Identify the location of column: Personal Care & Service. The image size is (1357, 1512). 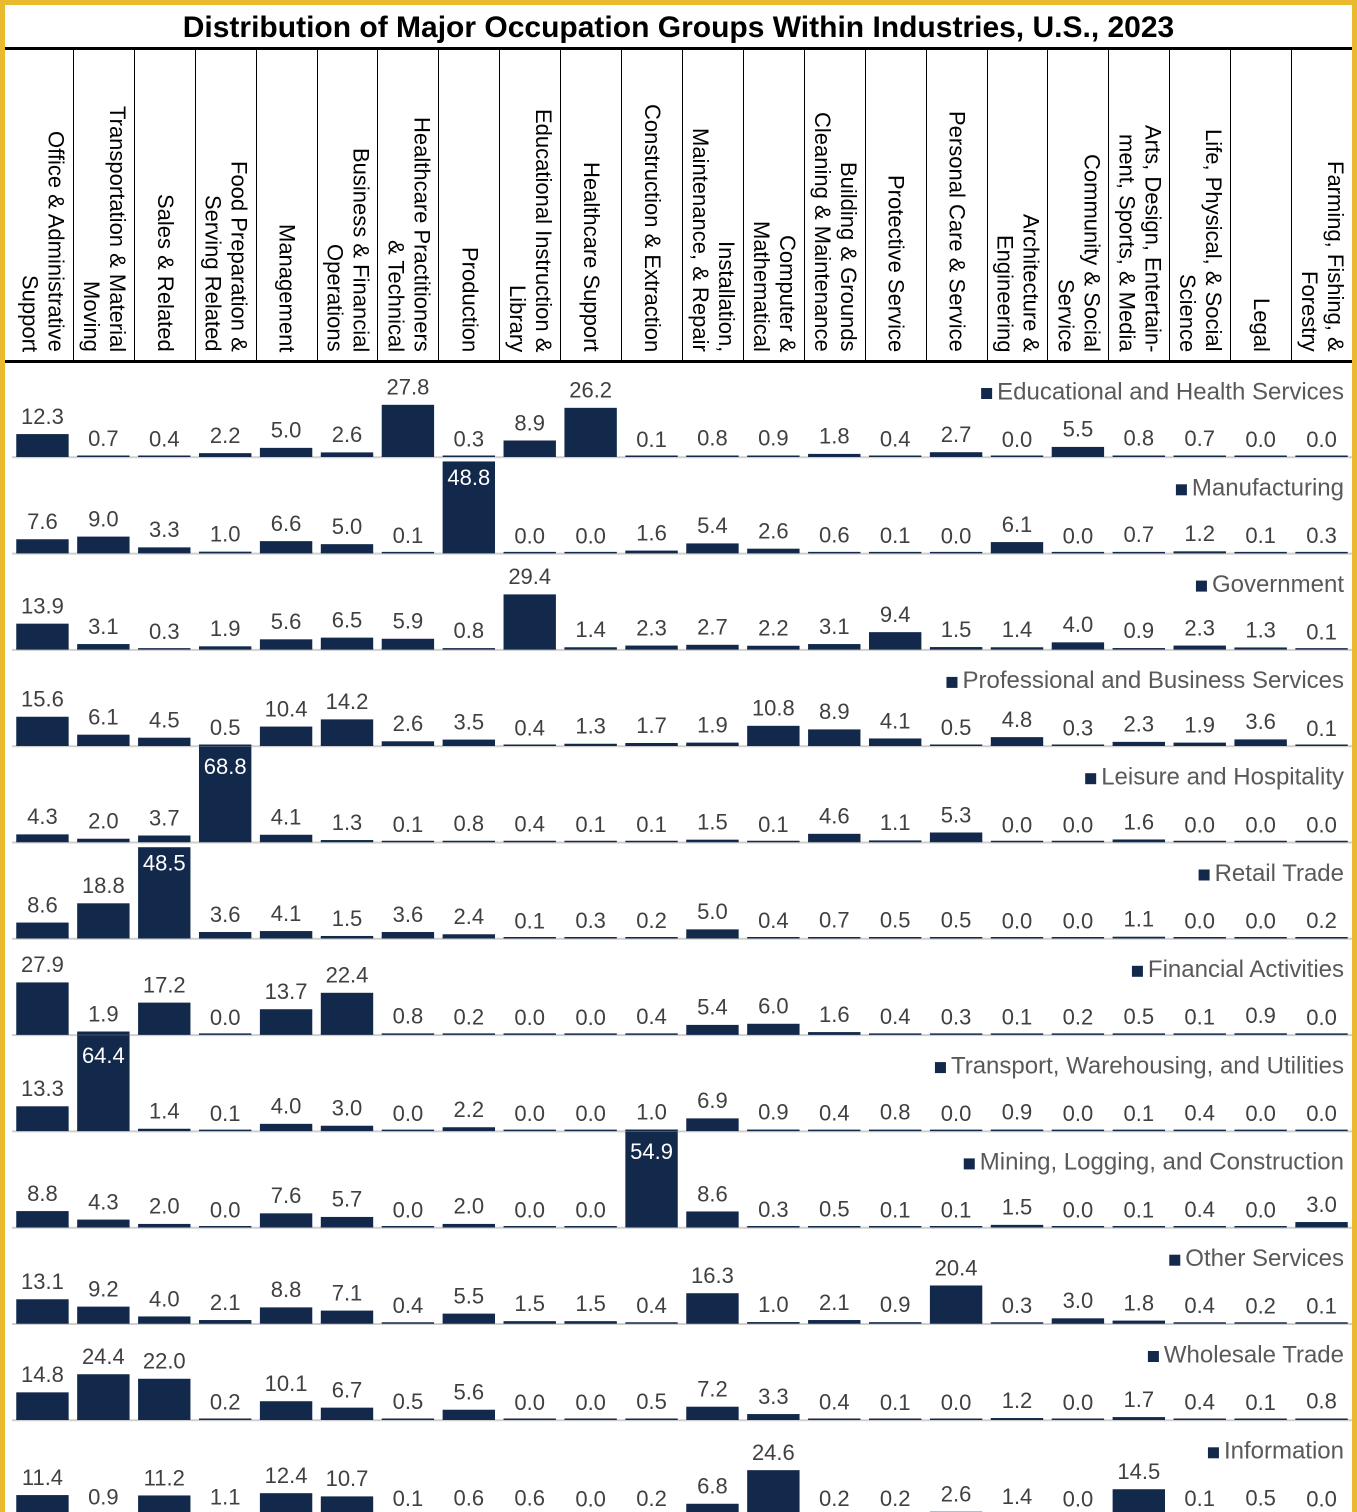
(956, 205).